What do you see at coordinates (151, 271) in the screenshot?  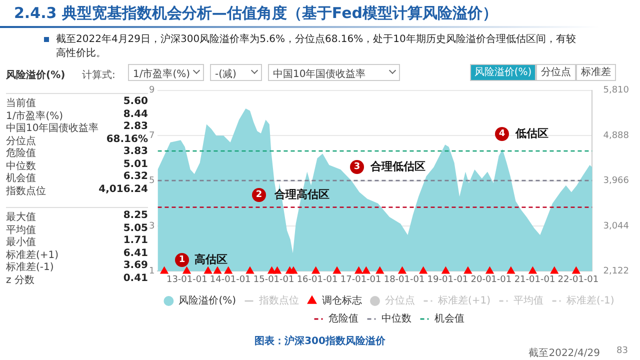 I see `y-tick-label: 1` at bounding box center [151, 271].